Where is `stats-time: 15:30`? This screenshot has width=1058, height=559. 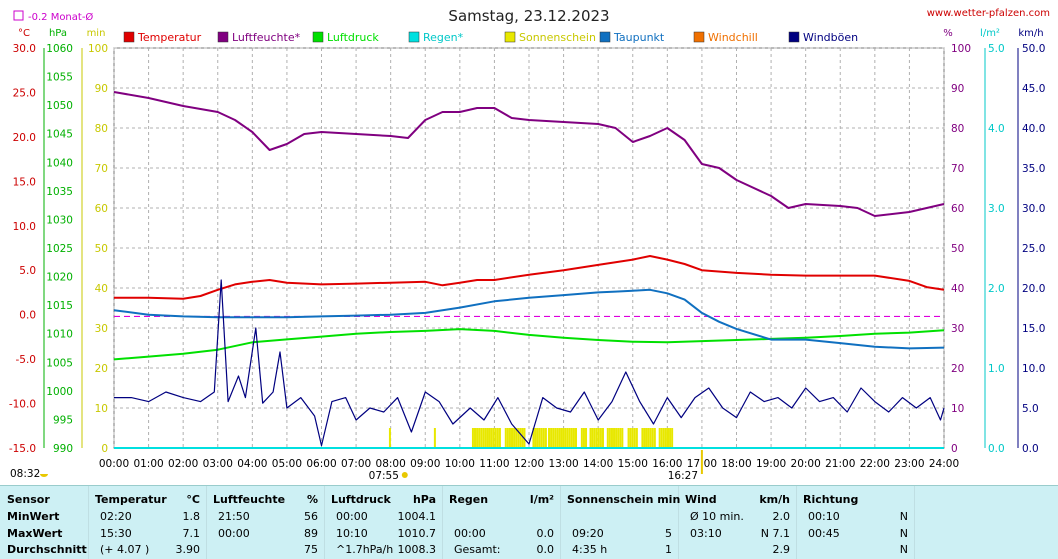
stats-time: 15:30 is located at coordinates (116, 533).